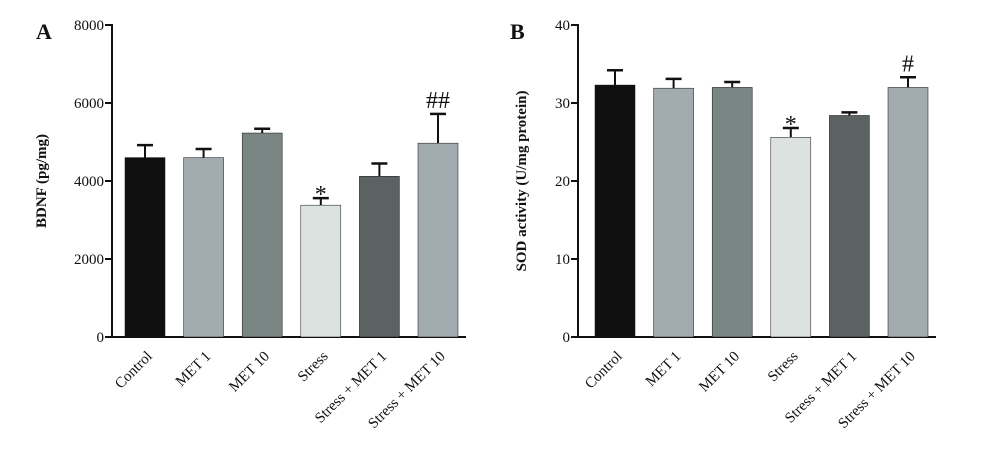  What do you see at coordinates (44, 31) in the screenshot?
I see `panel-label: A` at bounding box center [44, 31].